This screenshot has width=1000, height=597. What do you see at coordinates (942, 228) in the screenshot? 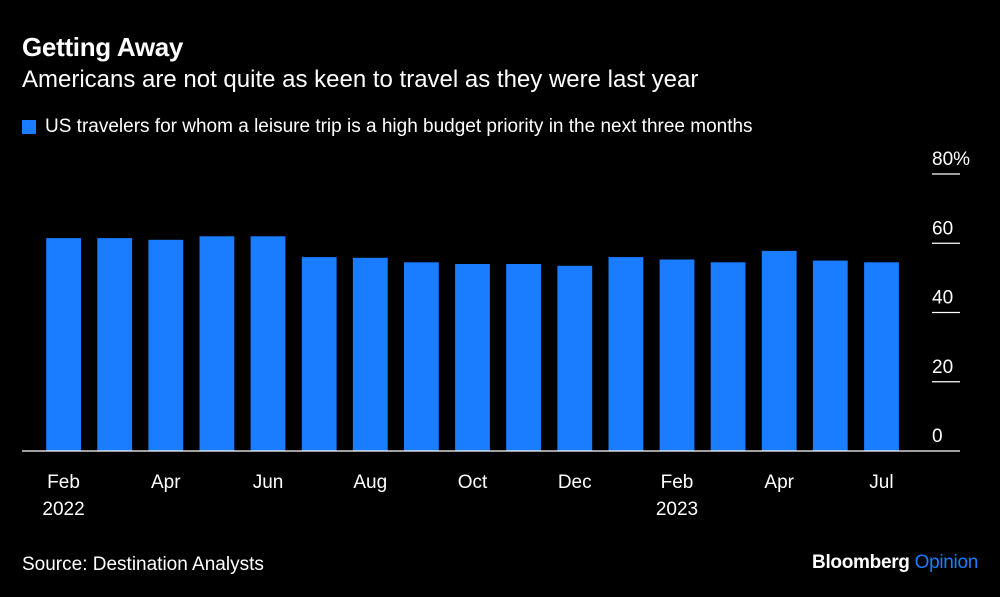
I see `y-tick-label: 60` at bounding box center [942, 228].